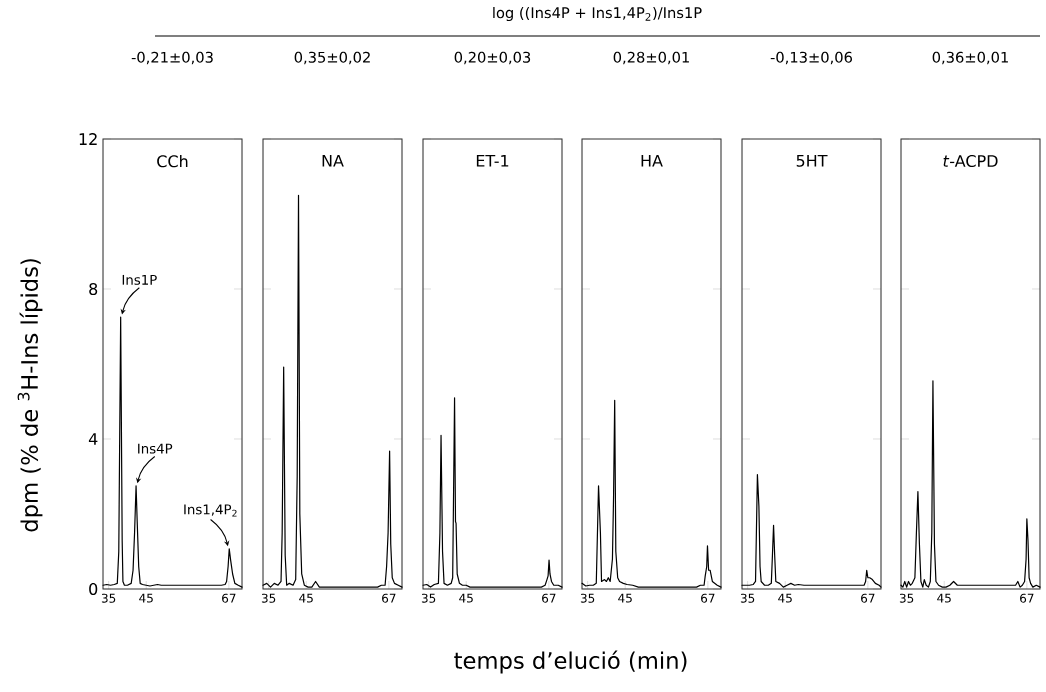 The width and height of the screenshot is (1046, 692). What do you see at coordinates (332, 58) in the screenshot?
I see `chart-title: 0,35±0,02` at bounding box center [332, 58].